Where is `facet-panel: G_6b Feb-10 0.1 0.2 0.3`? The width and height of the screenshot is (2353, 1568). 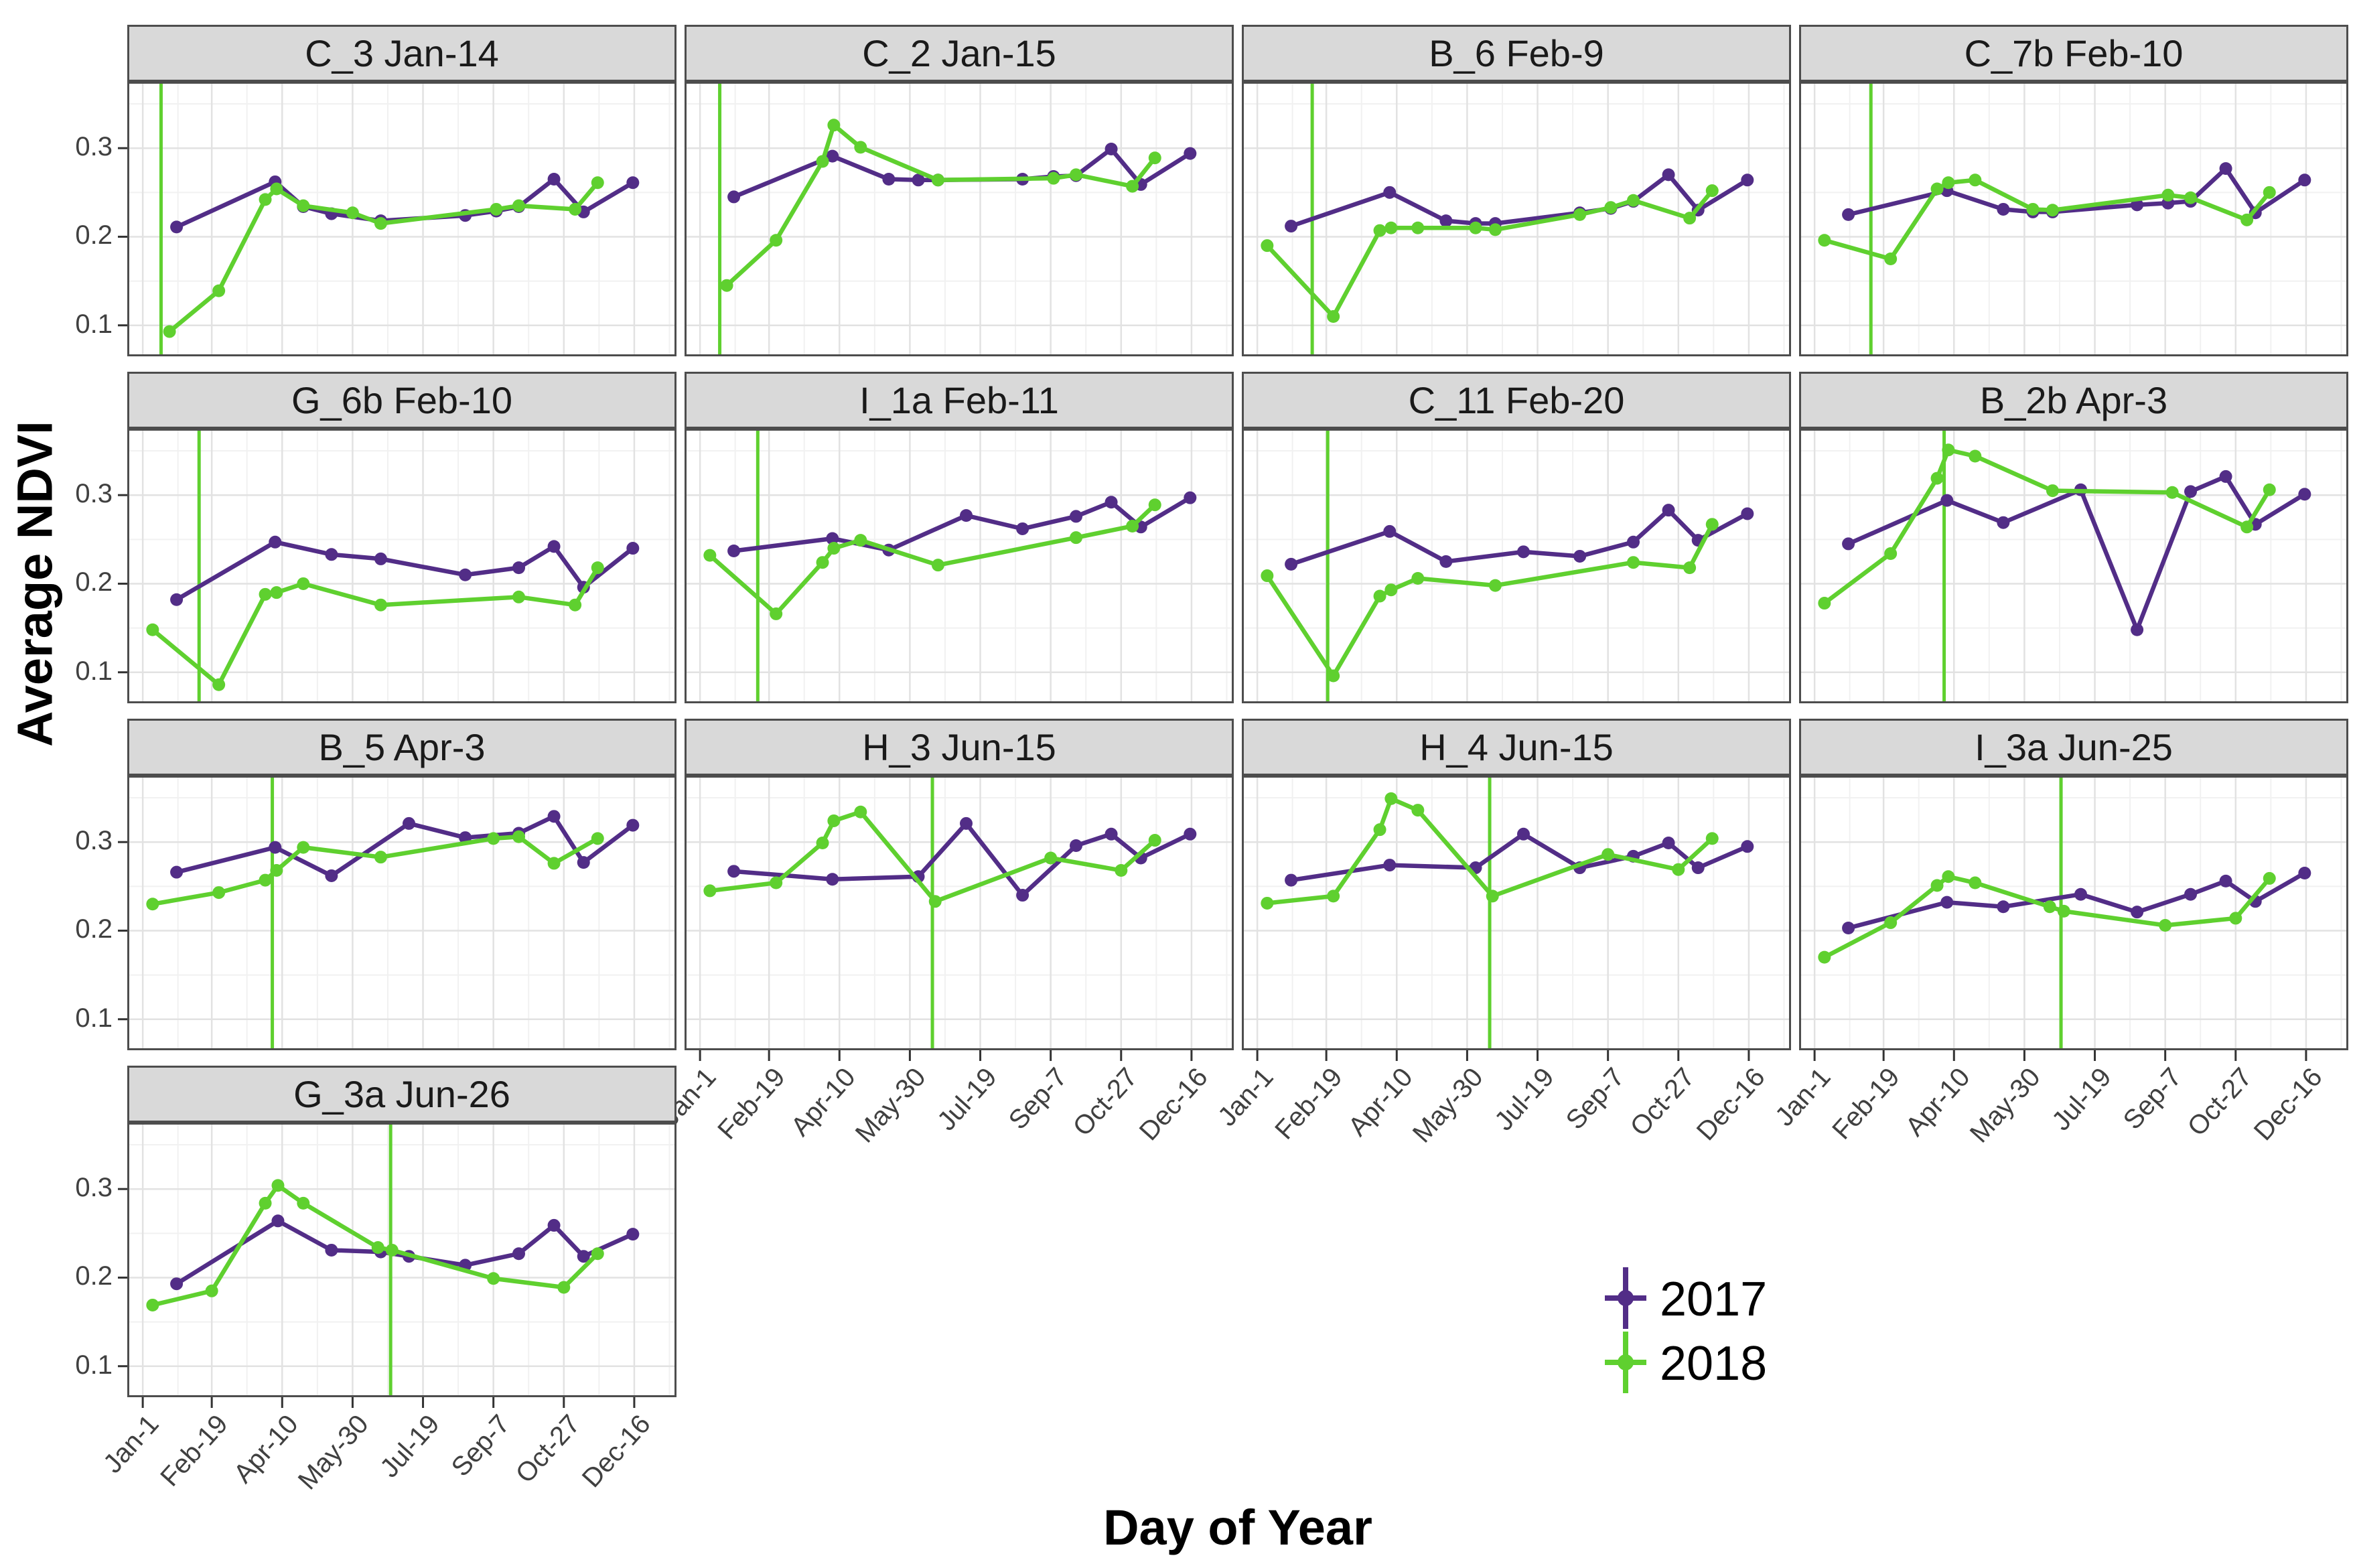
facet-panel: G_6b Feb-10 0.1 0.2 0.3 is located at coordinates (375, 538).